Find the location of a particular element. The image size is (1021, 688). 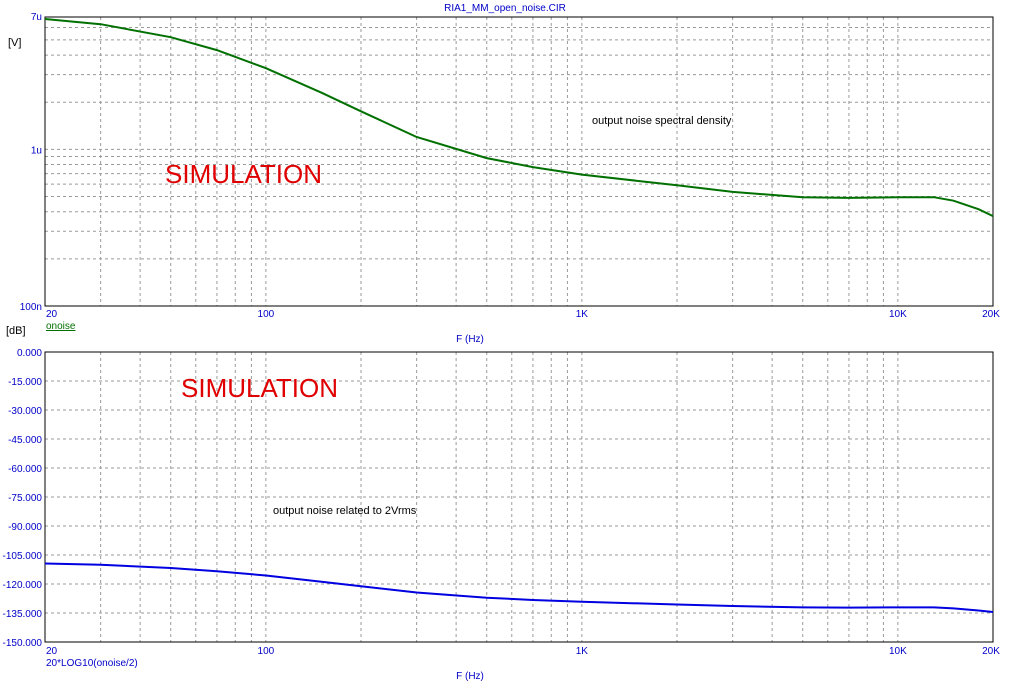

y-tick-label: -135.000 is located at coordinates (23, 614).